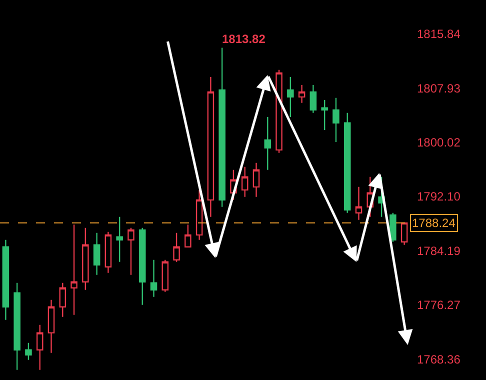  Describe the element at coordinates (439, 88) in the screenshot. I see `y-tick-label: 1807.93` at that location.